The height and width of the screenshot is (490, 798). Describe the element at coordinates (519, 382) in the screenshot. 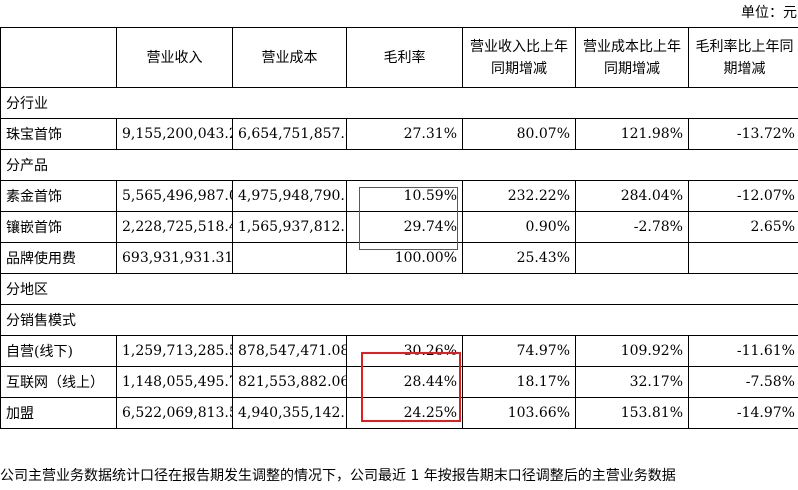

I see `table-cell: 18.17%` at that location.